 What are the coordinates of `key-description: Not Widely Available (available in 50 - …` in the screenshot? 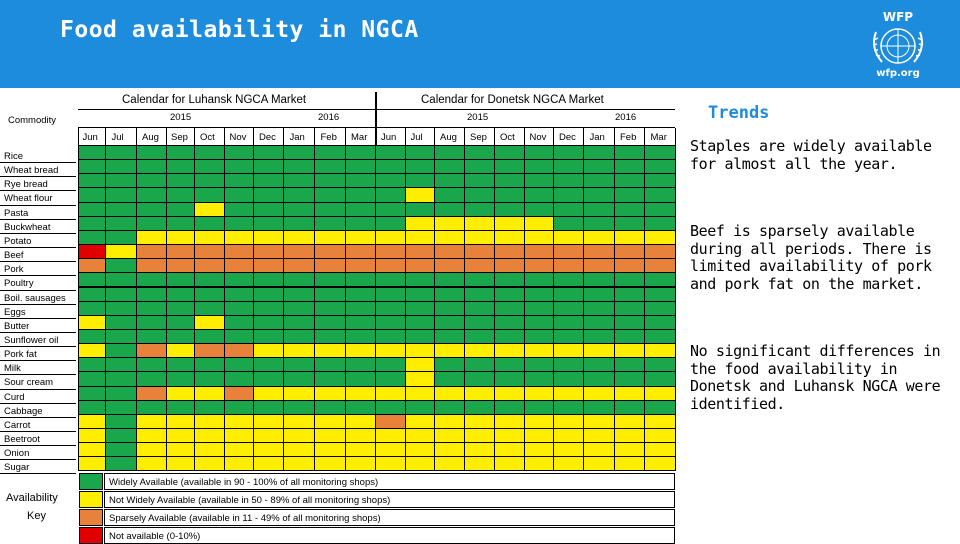 It's located at (250, 500).